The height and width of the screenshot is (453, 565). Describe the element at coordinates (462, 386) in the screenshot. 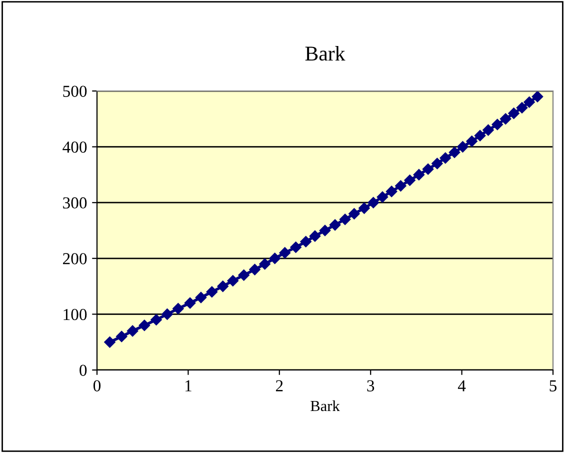

I see `x-tick-label: 4` at that location.